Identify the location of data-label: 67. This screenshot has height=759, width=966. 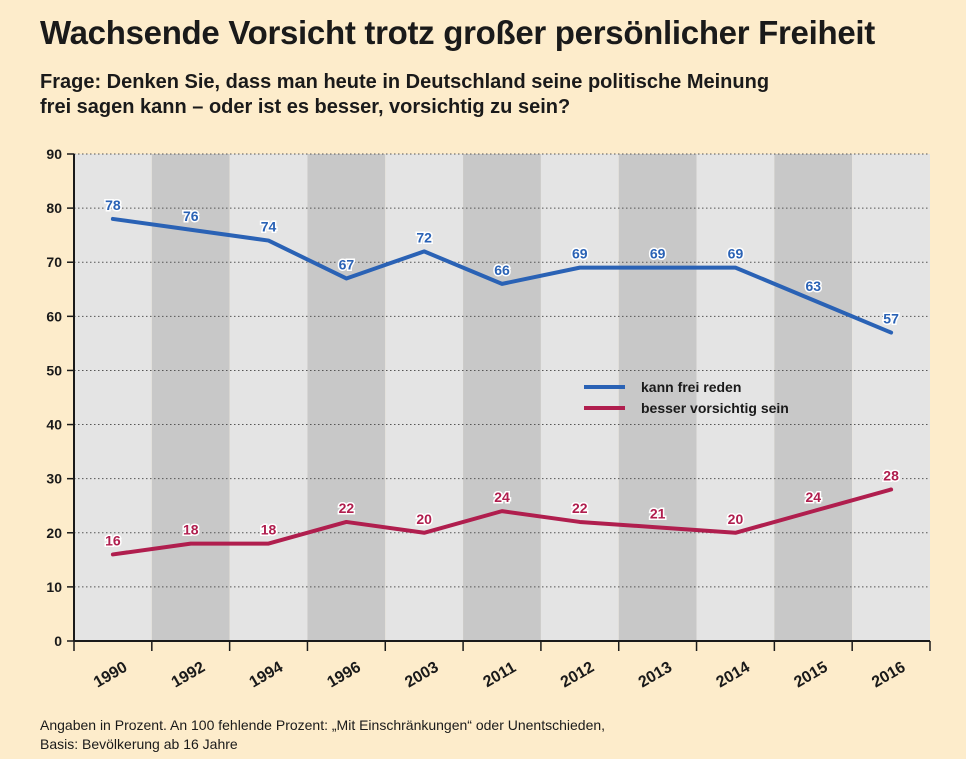
(347, 264).